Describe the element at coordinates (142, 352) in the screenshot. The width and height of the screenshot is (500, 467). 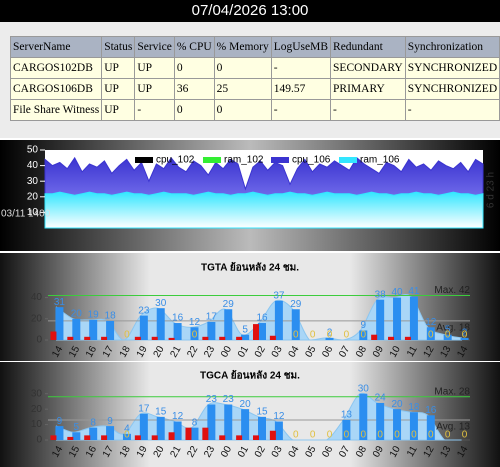
I see `x-tick-label: 19` at that location.